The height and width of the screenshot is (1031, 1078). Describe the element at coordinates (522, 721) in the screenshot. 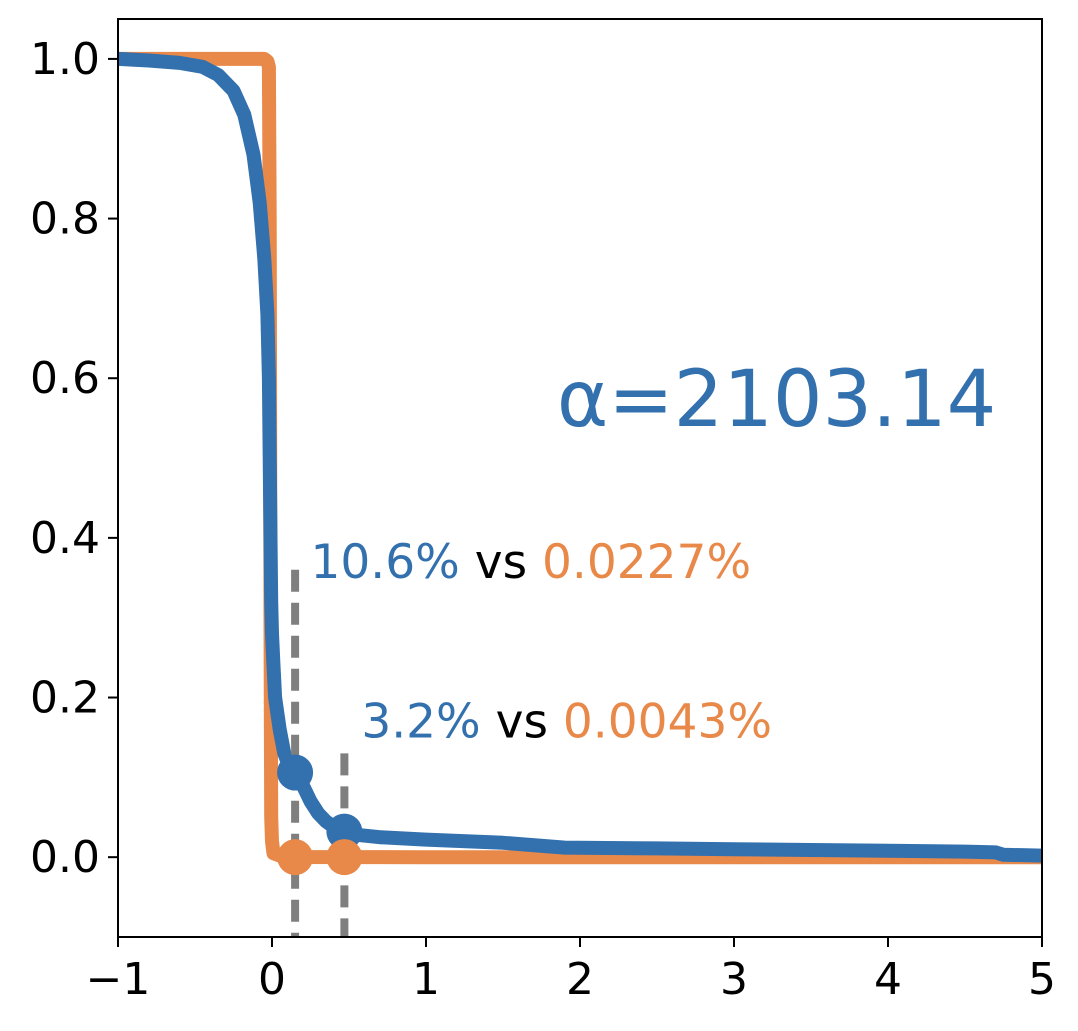

I see `percent-annotation-2-part-2: vs` at that location.